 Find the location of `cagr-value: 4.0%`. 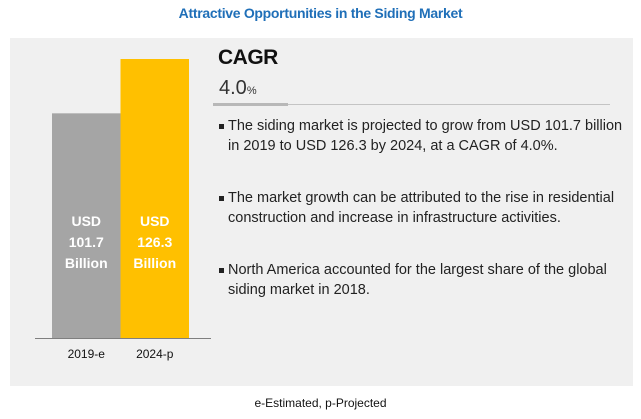

cagr-value: 4.0% is located at coordinates (238, 88).